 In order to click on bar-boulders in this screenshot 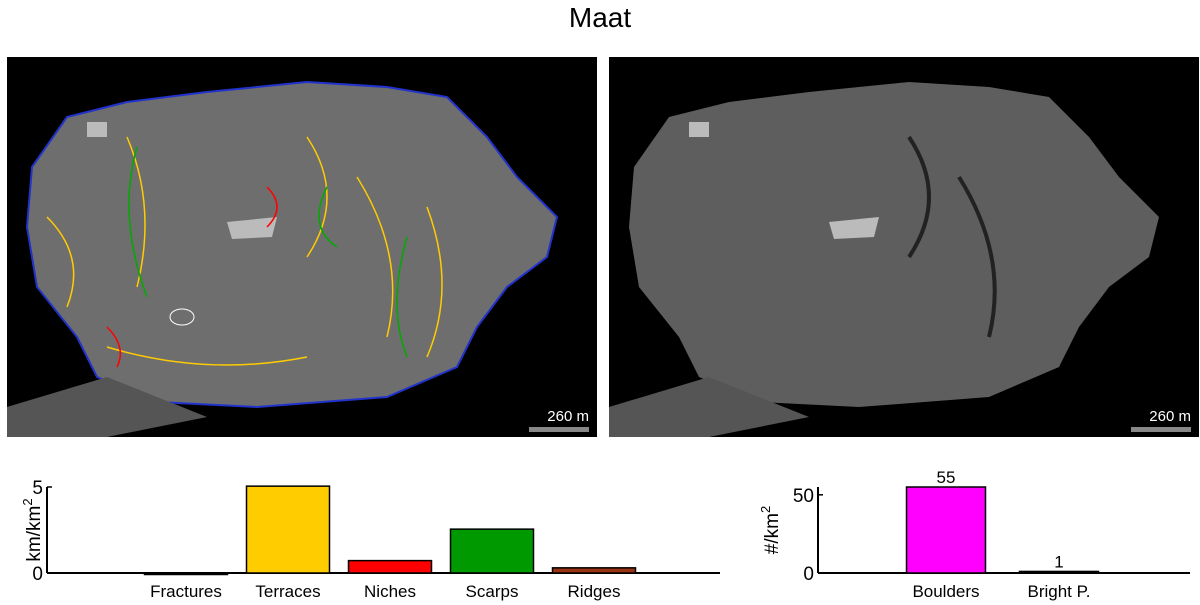, I will do `click(946, 530)`.